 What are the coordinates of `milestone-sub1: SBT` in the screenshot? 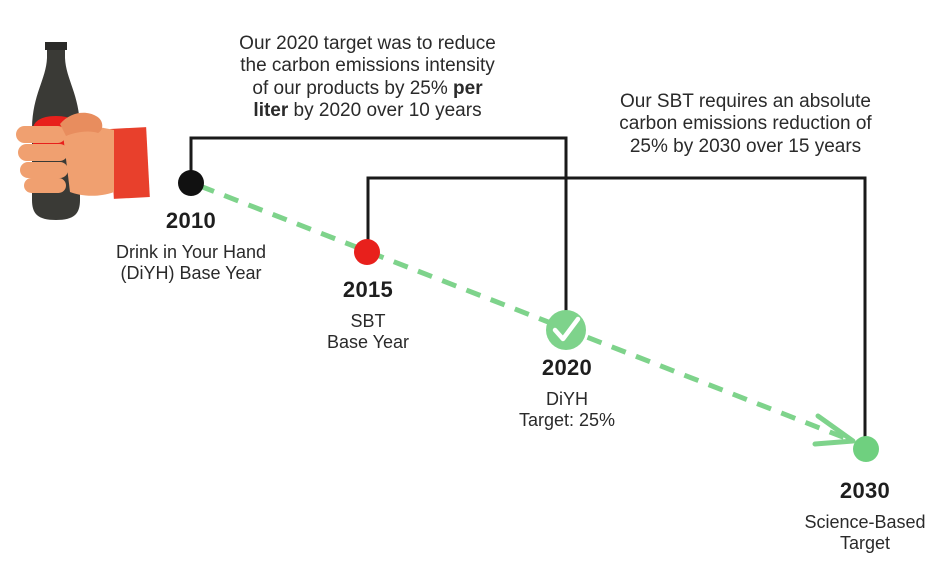 It's located at (368, 320).